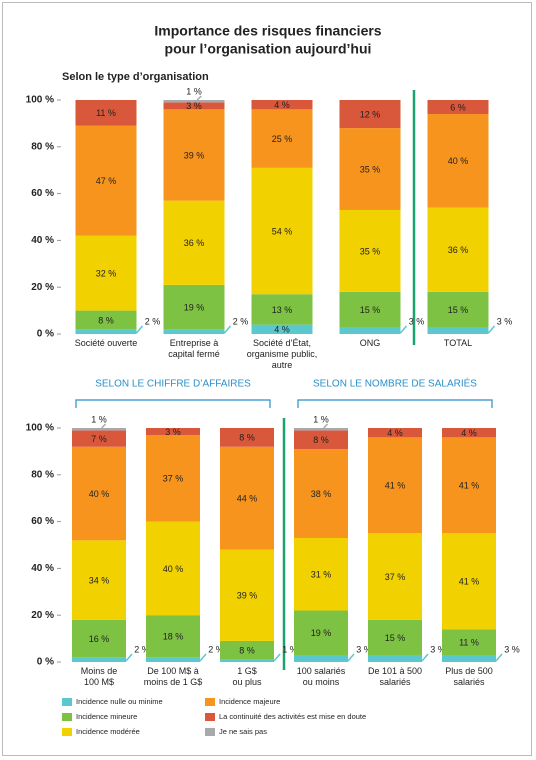 This screenshot has width=536, height=760. Describe the element at coordinates (42, 146) in the screenshot. I see `y-tick-label: 80 %` at that location.